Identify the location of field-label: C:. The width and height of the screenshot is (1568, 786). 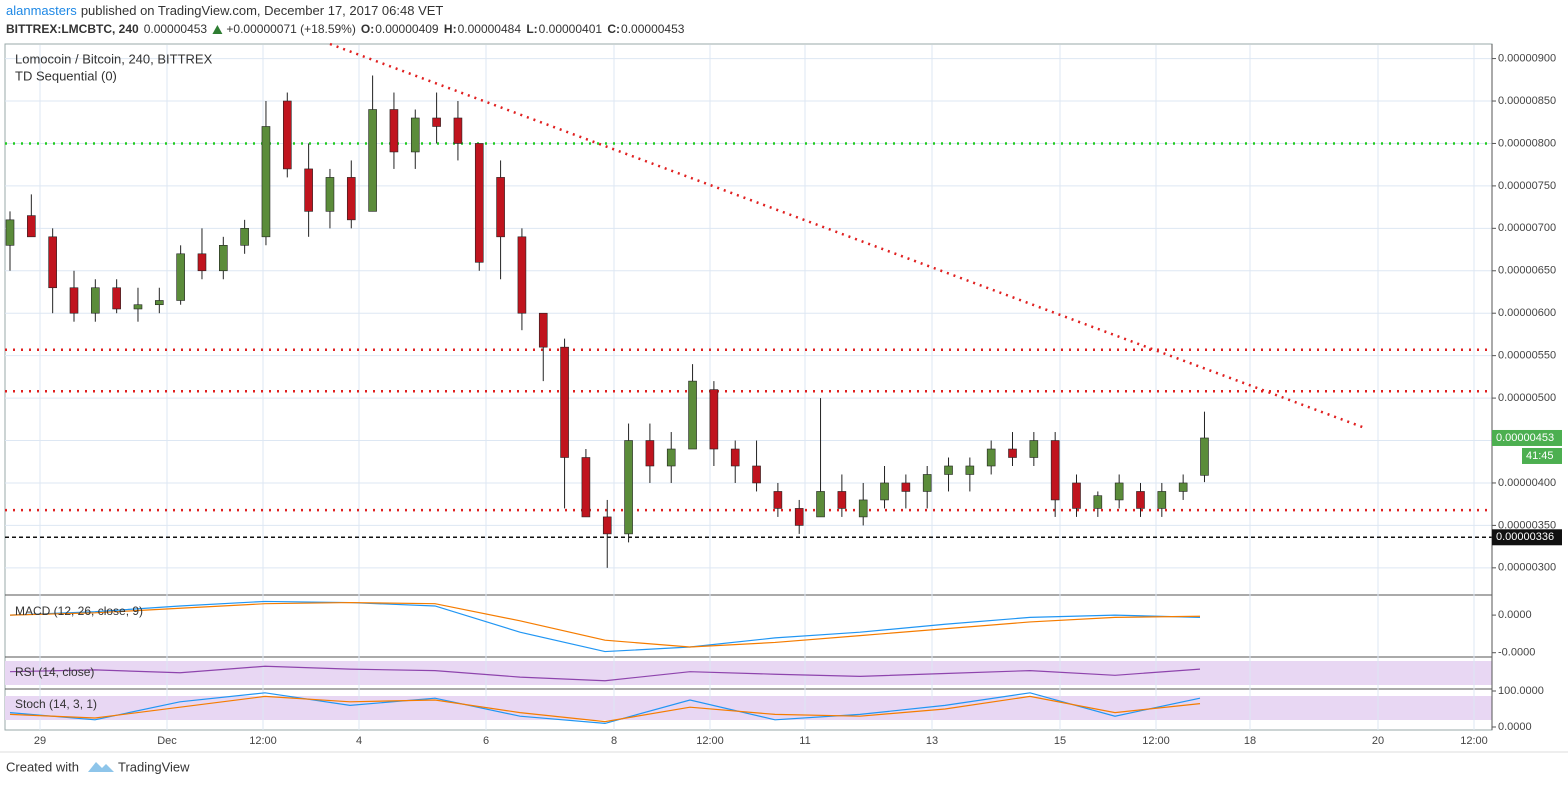
(613, 29).